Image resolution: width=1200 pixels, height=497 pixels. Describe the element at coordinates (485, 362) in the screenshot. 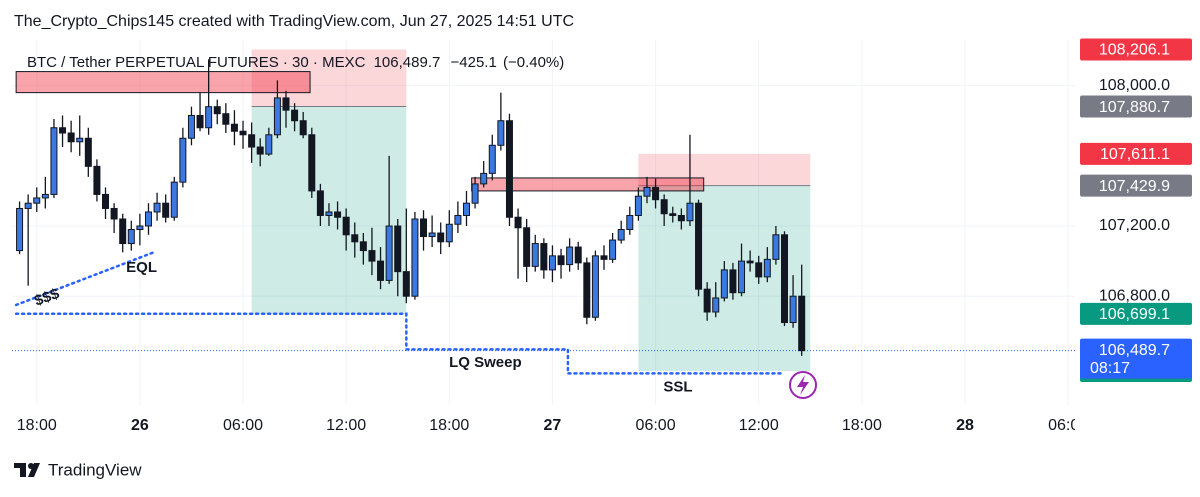

I see `annotation: LQ Sweep` at that location.